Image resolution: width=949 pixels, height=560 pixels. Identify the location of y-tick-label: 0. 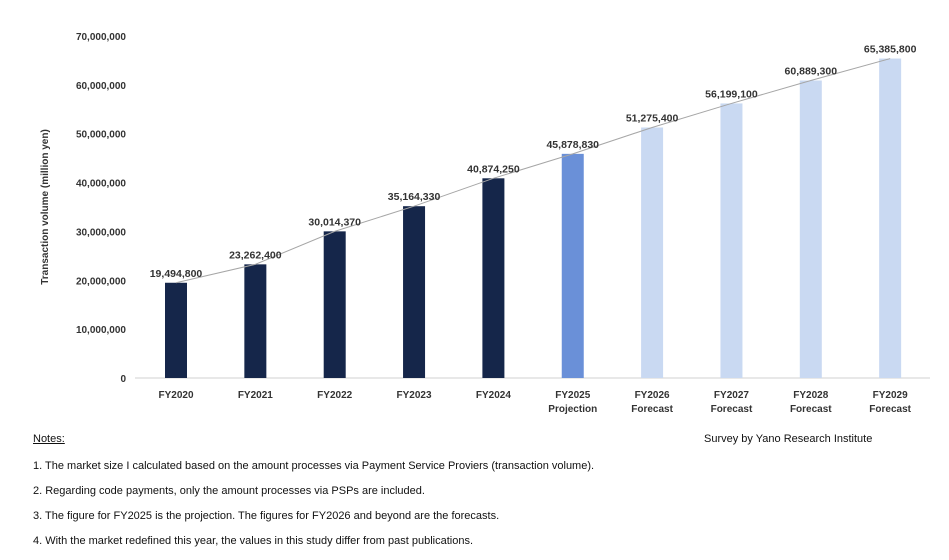
(123, 379).